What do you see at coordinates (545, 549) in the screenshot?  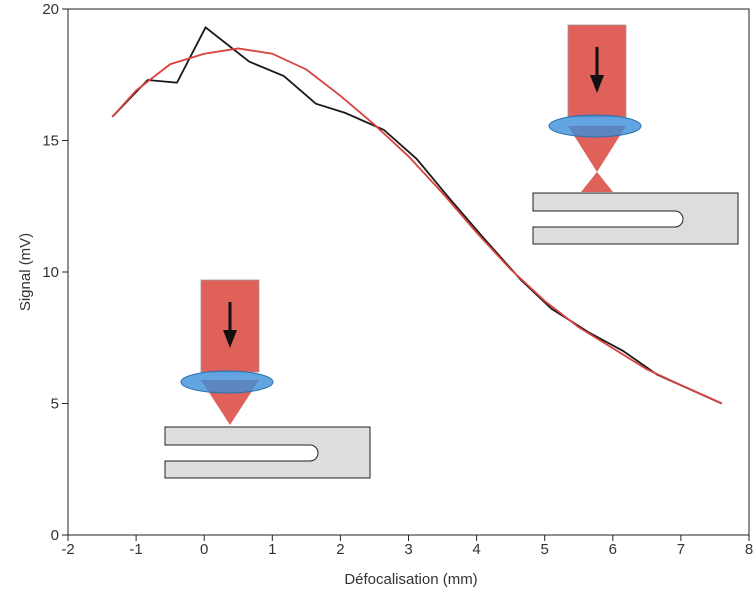 I see `x-tick-label: 5` at bounding box center [545, 549].